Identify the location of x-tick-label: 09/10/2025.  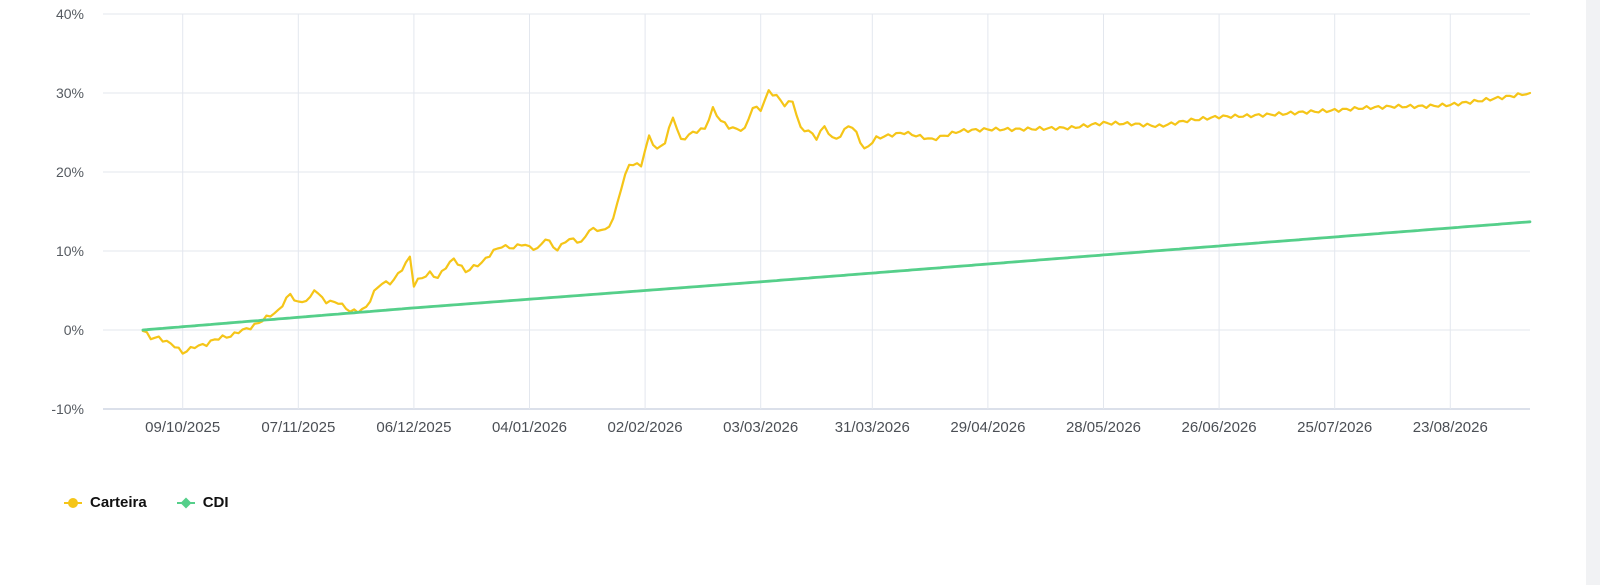
(182, 427).